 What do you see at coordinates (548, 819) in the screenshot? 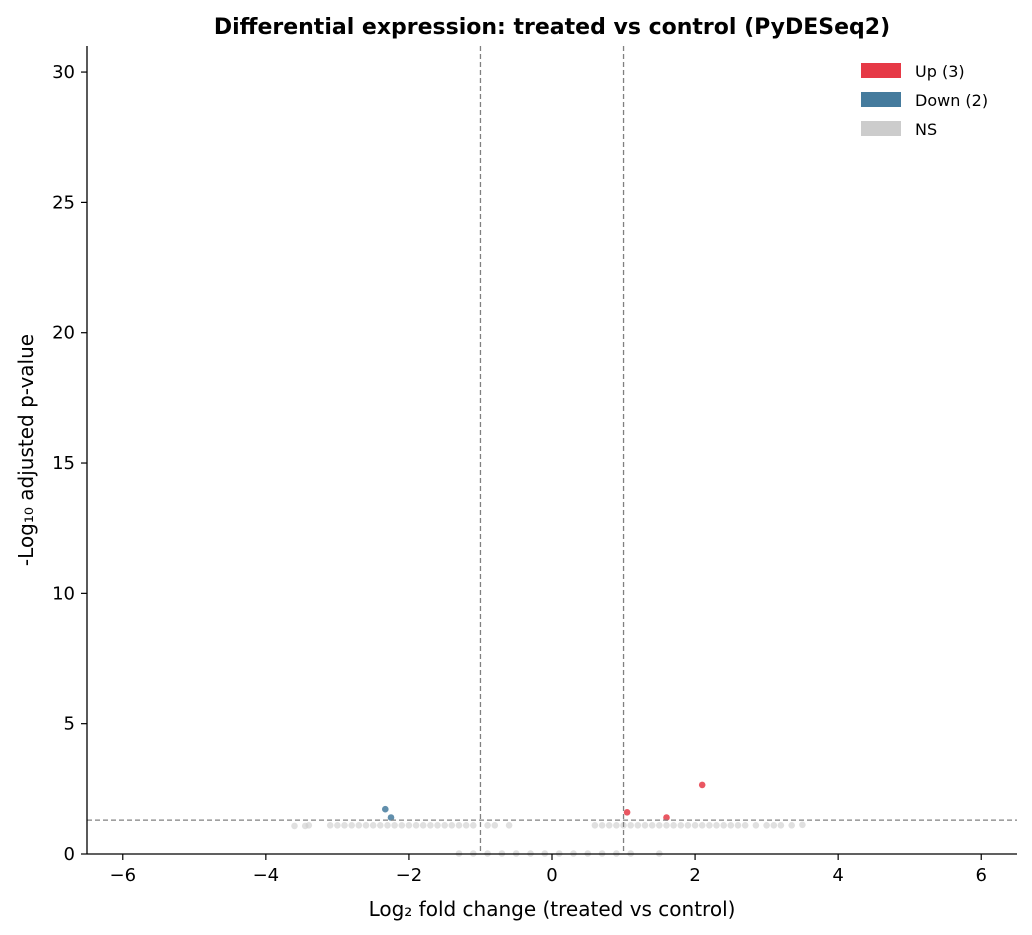
I see `data-markers` at bounding box center [548, 819].